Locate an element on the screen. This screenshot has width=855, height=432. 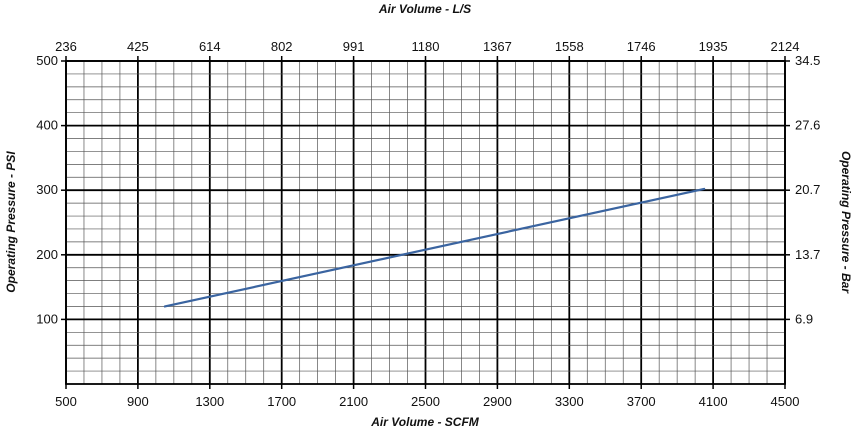
x2-tick-label: 425 is located at coordinates (138, 46).